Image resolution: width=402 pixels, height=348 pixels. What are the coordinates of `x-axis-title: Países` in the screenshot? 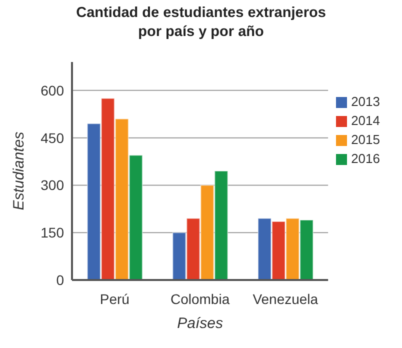 It's located at (200, 323).